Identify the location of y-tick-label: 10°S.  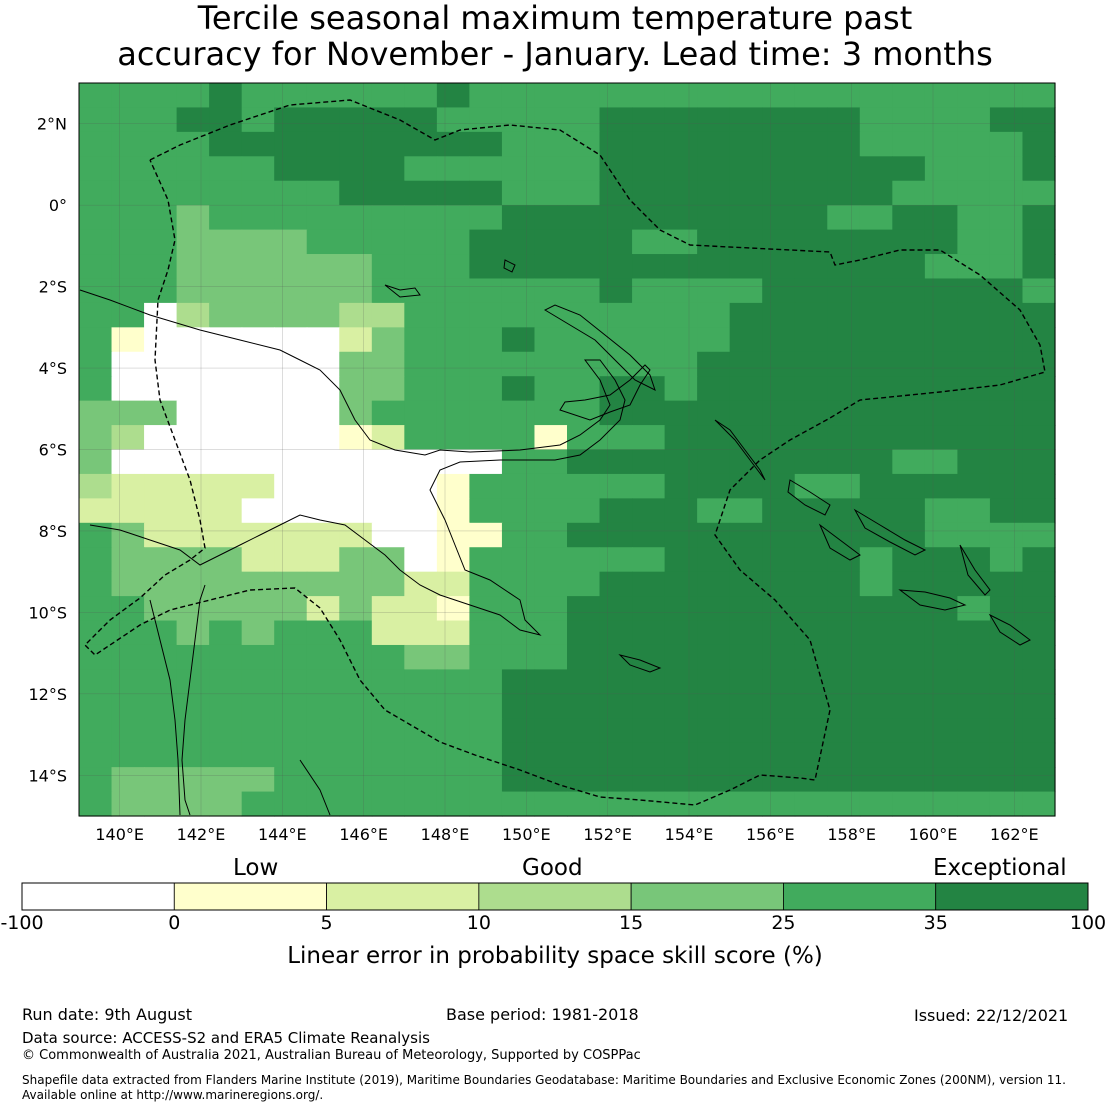
(47, 612).